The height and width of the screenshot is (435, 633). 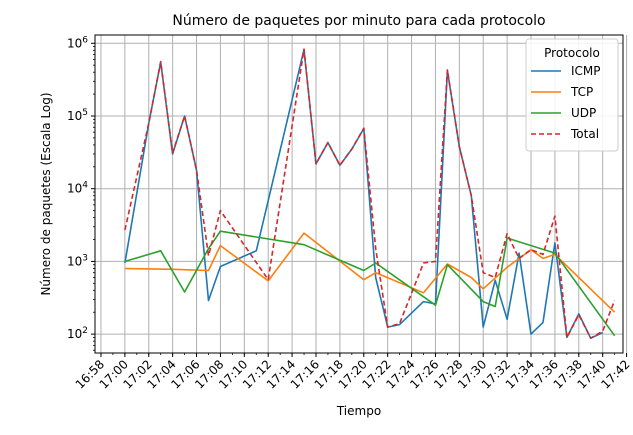 What do you see at coordinates (583, 113) in the screenshot?
I see `legend-label-udp: UDP` at bounding box center [583, 113].